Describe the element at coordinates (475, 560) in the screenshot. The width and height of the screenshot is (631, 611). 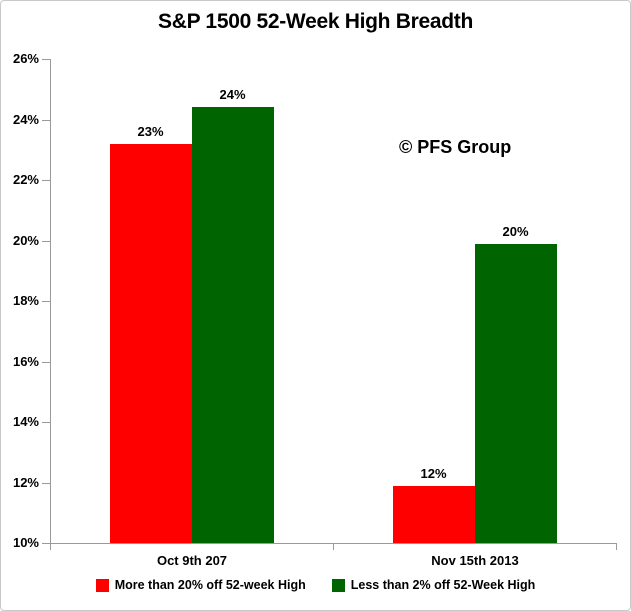
I see `x-axis-category-label: Nov 15th 2013` at that location.